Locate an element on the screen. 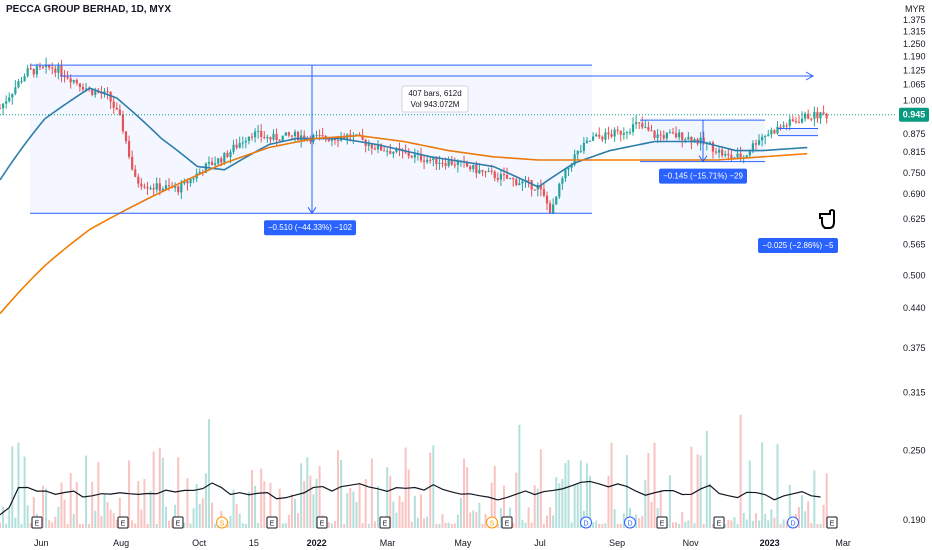 Image resolution: width=932 pixels, height=550 pixels. x-tick-label: Oct is located at coordinates (199, 543).